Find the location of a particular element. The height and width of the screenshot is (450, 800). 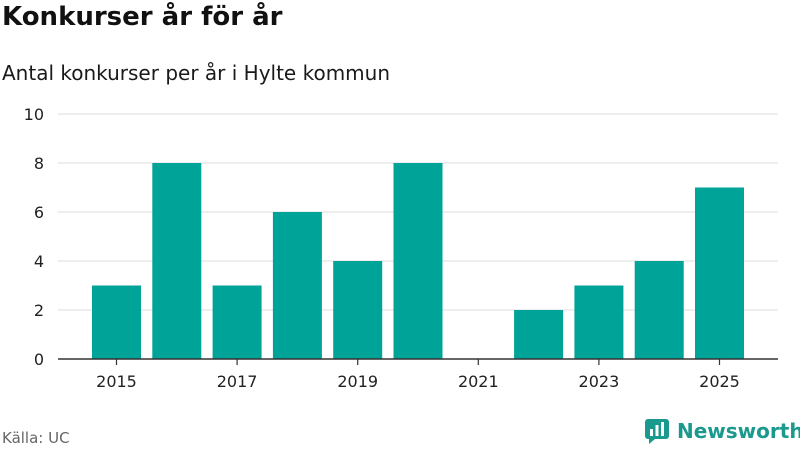

x-tick-label: 2019 is located at coordinates (357, 381).